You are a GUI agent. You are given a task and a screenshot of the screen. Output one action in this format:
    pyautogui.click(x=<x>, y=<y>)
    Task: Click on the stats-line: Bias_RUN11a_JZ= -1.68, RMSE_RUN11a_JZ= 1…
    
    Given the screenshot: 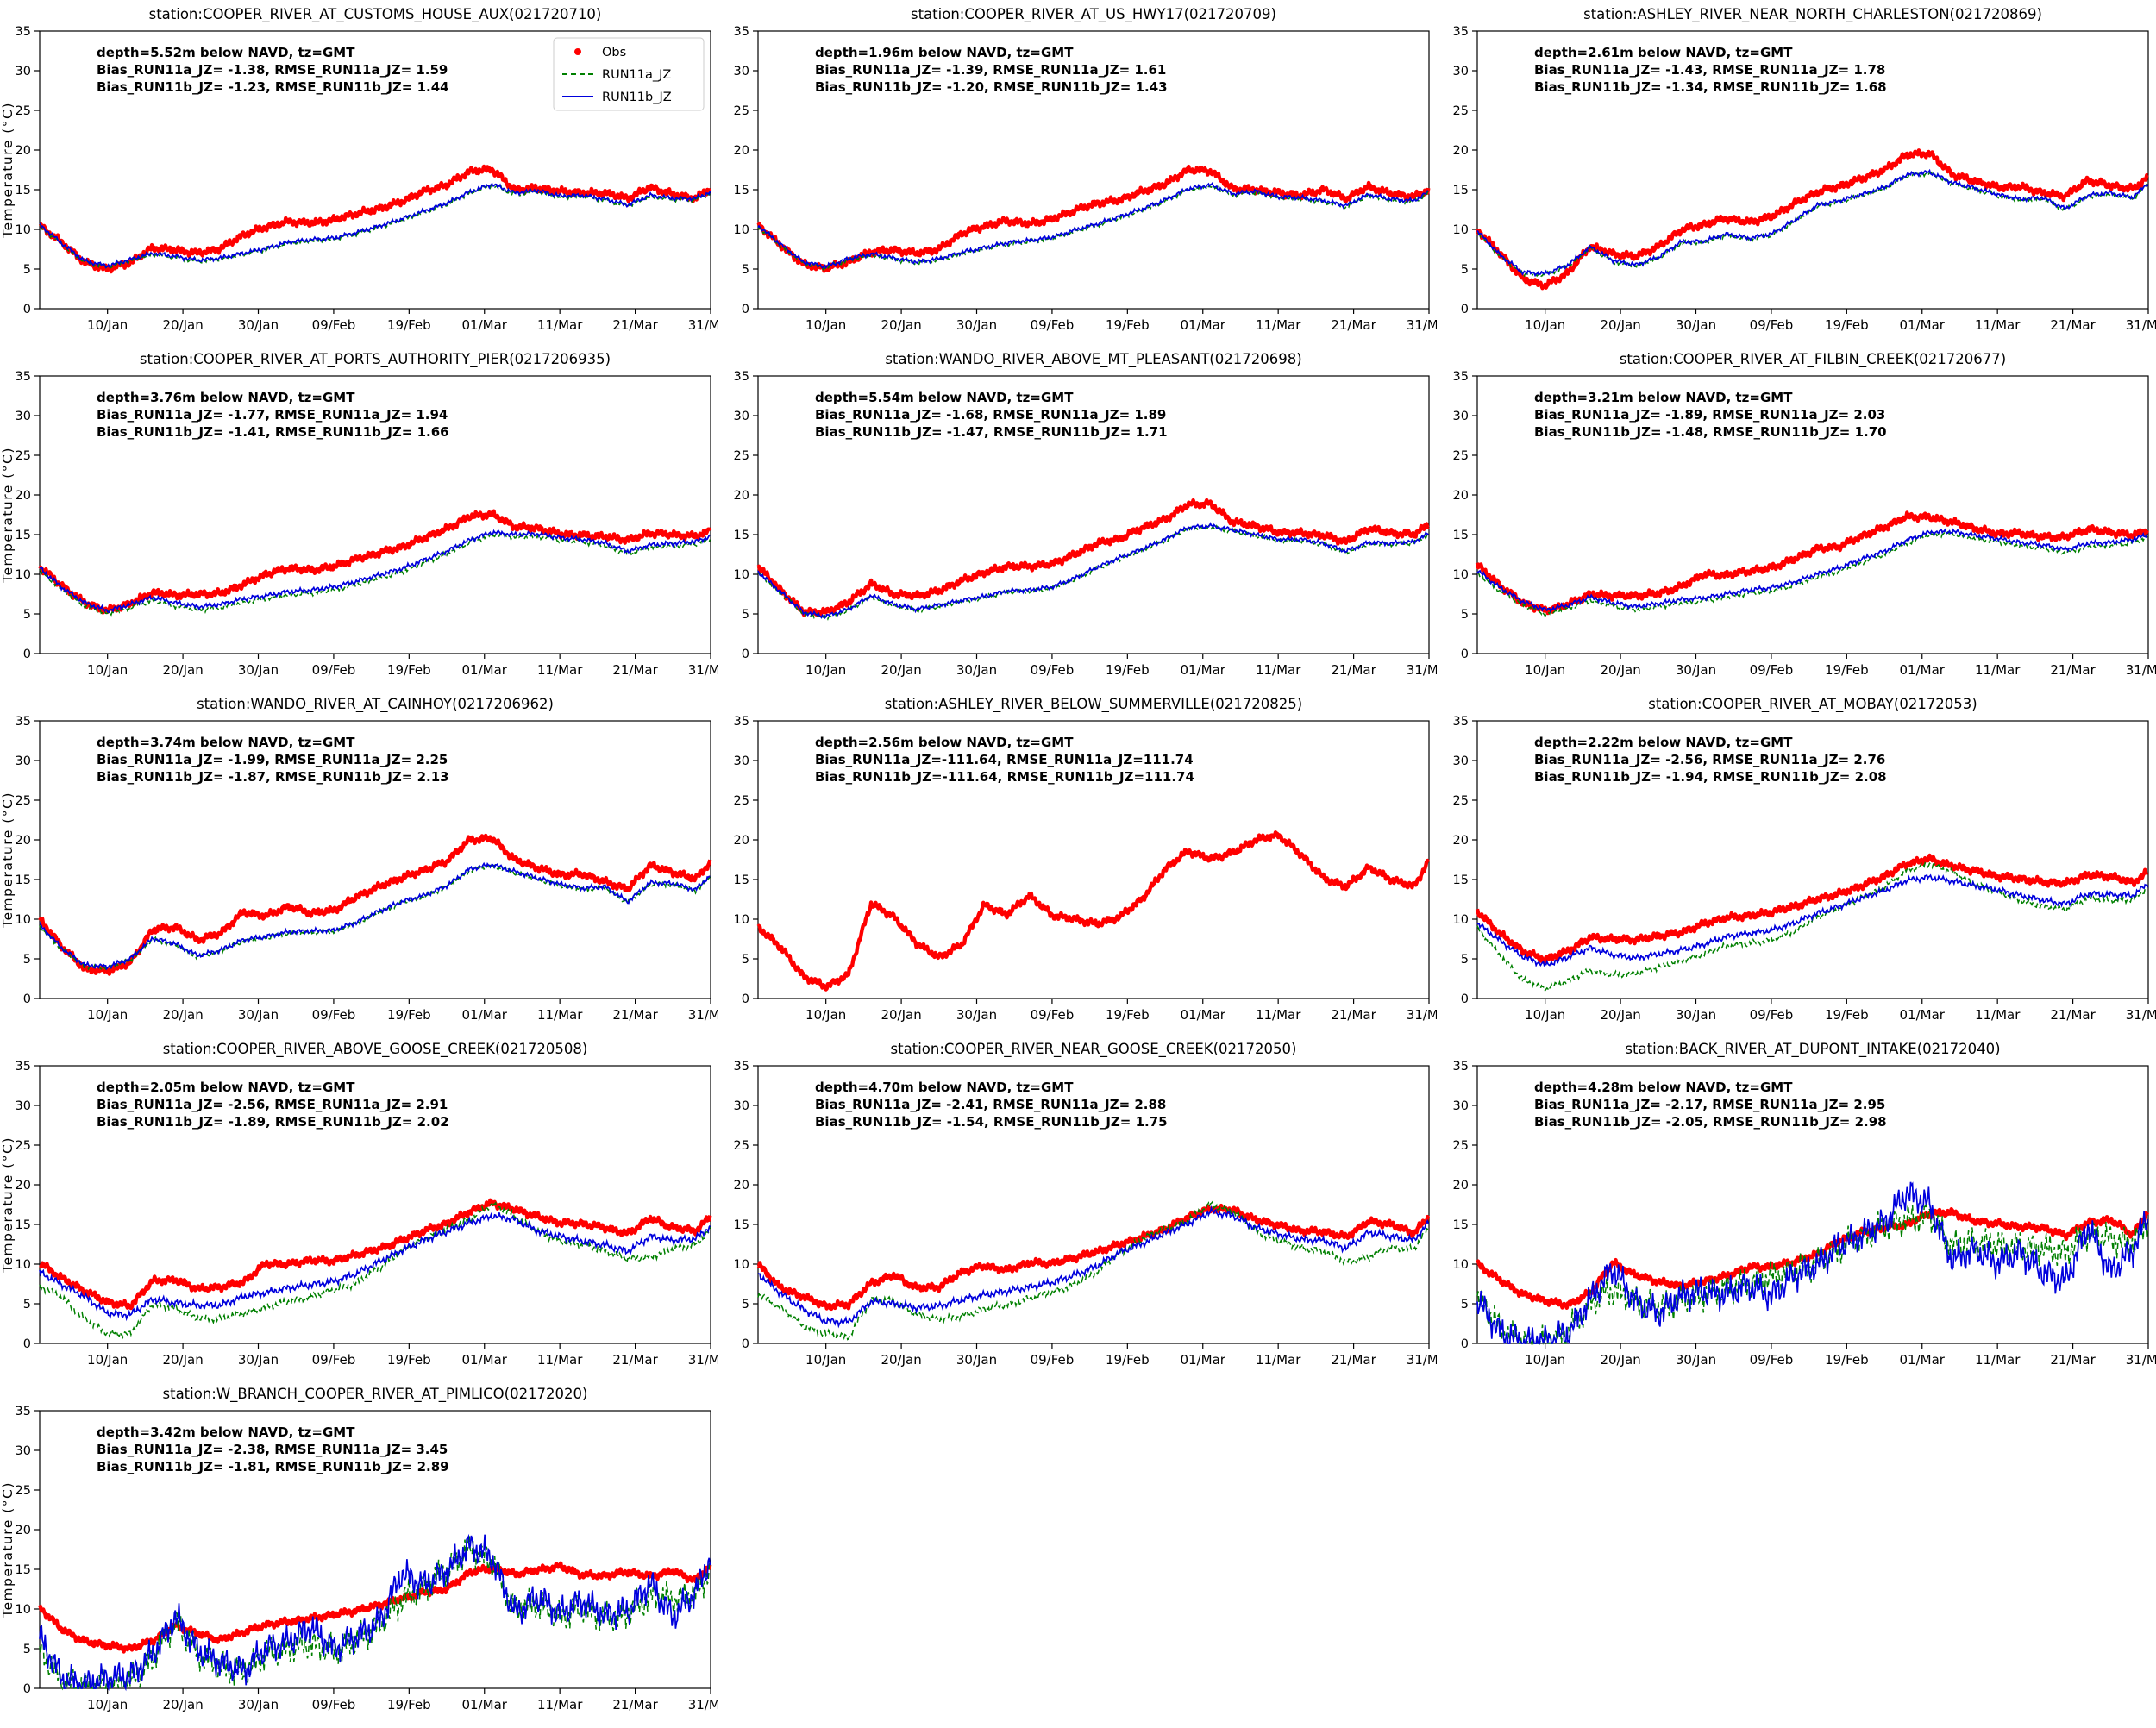 What is the action you would take?
    pyautogui.click(x=990, y=415)
    